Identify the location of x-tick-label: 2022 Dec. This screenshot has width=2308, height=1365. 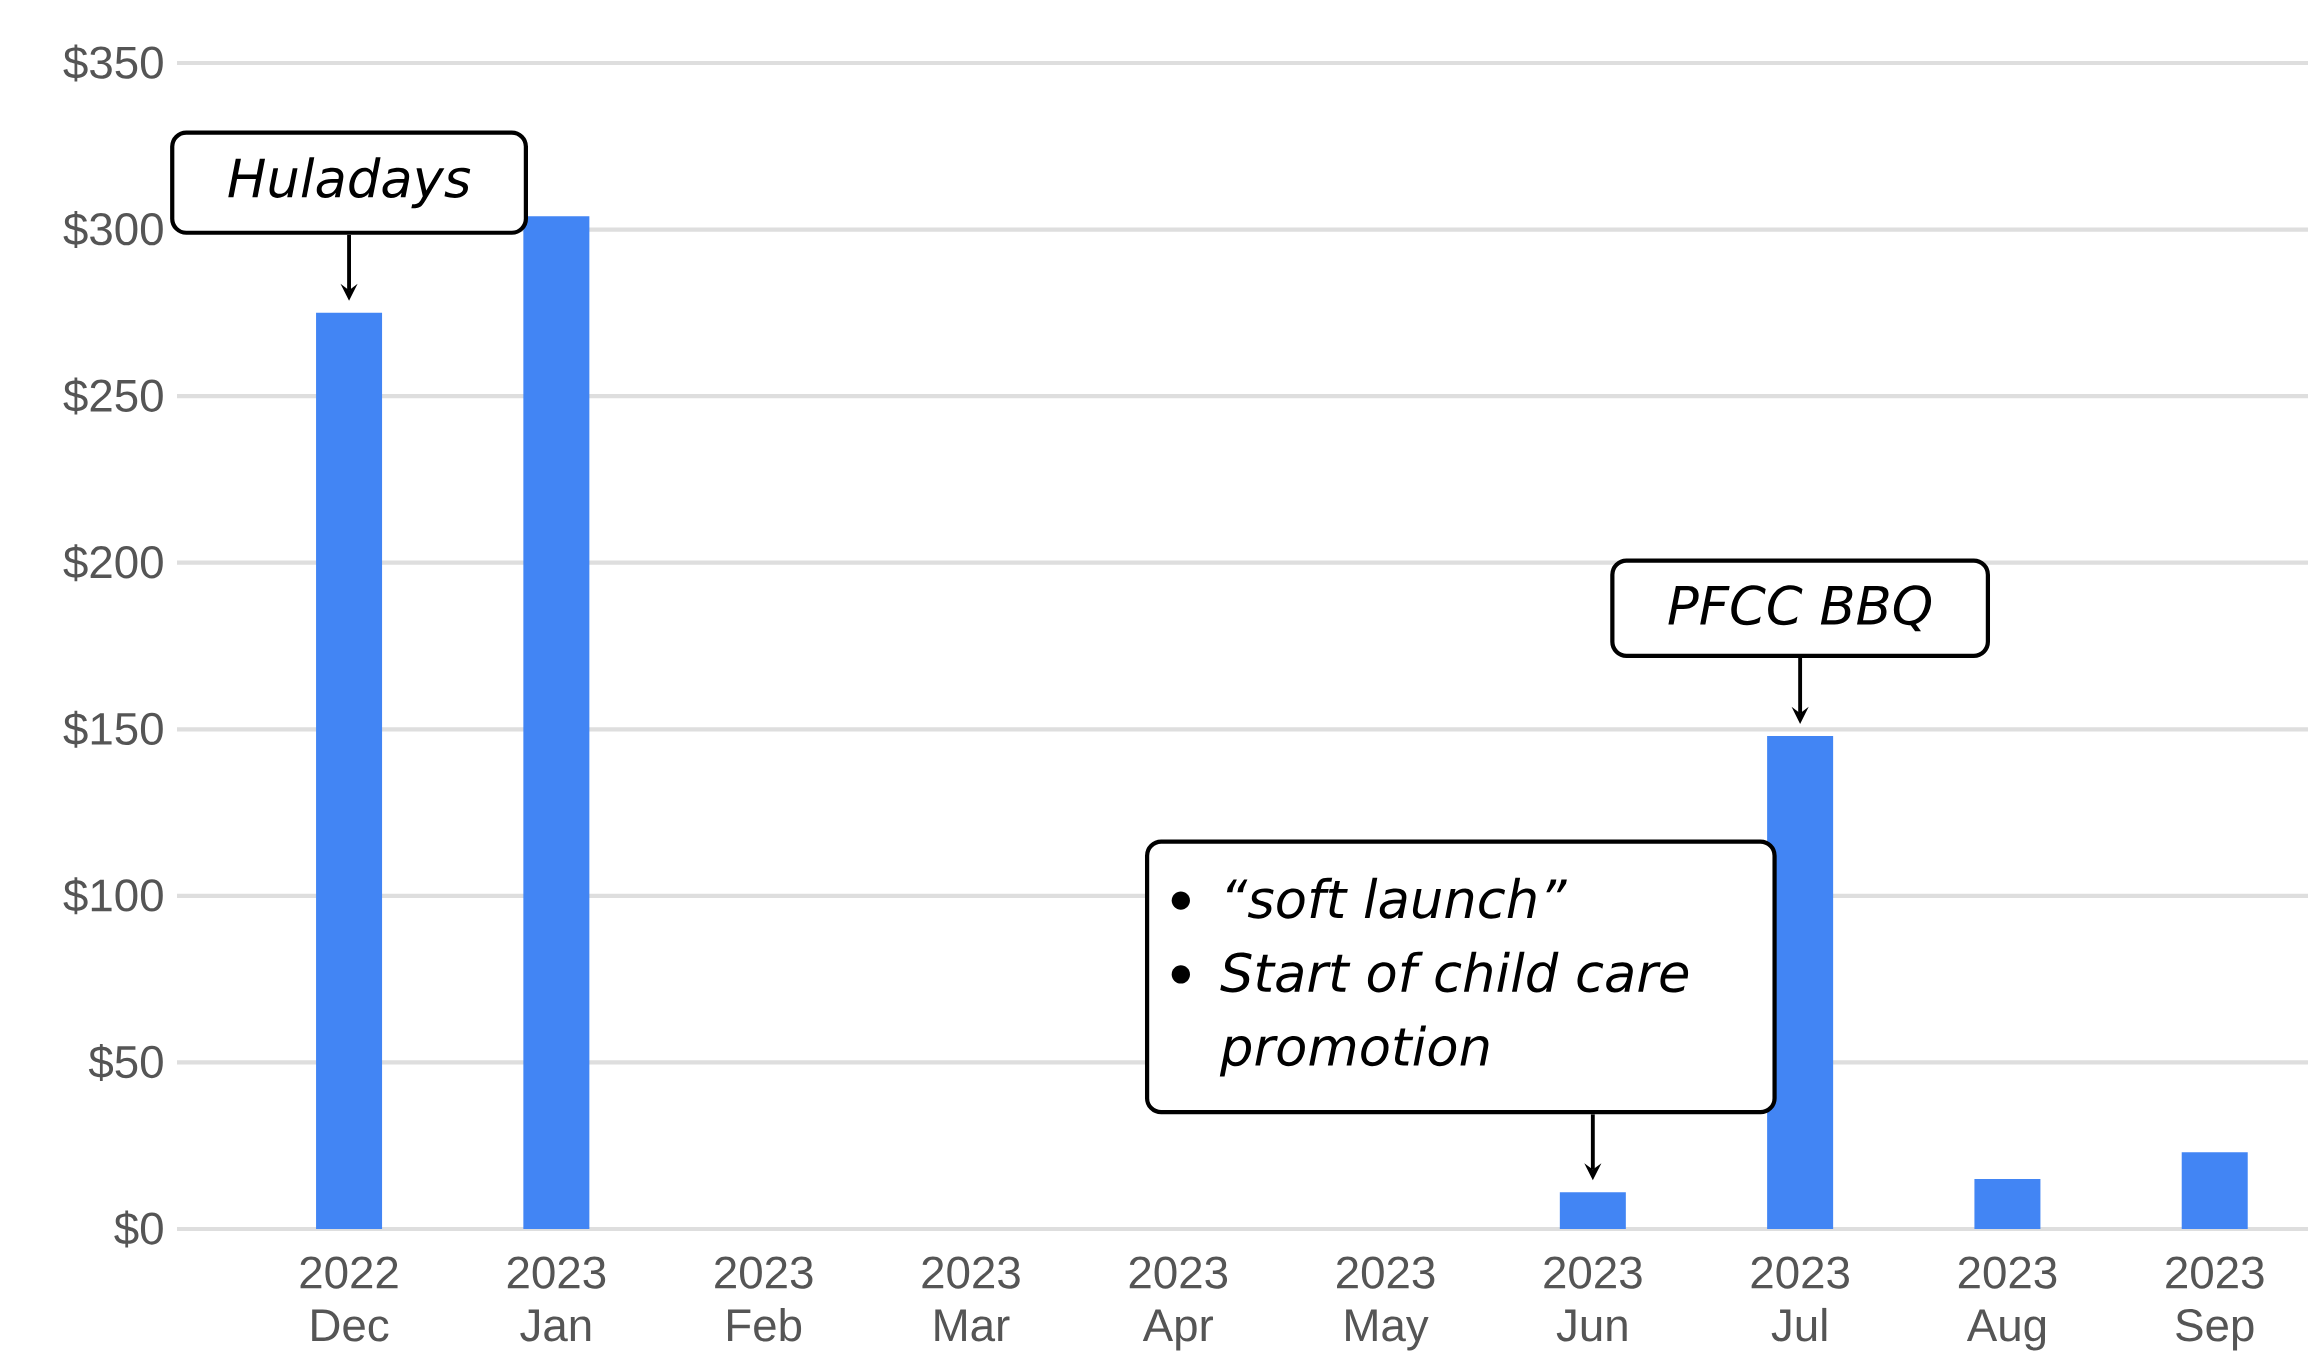
(349, 1299).